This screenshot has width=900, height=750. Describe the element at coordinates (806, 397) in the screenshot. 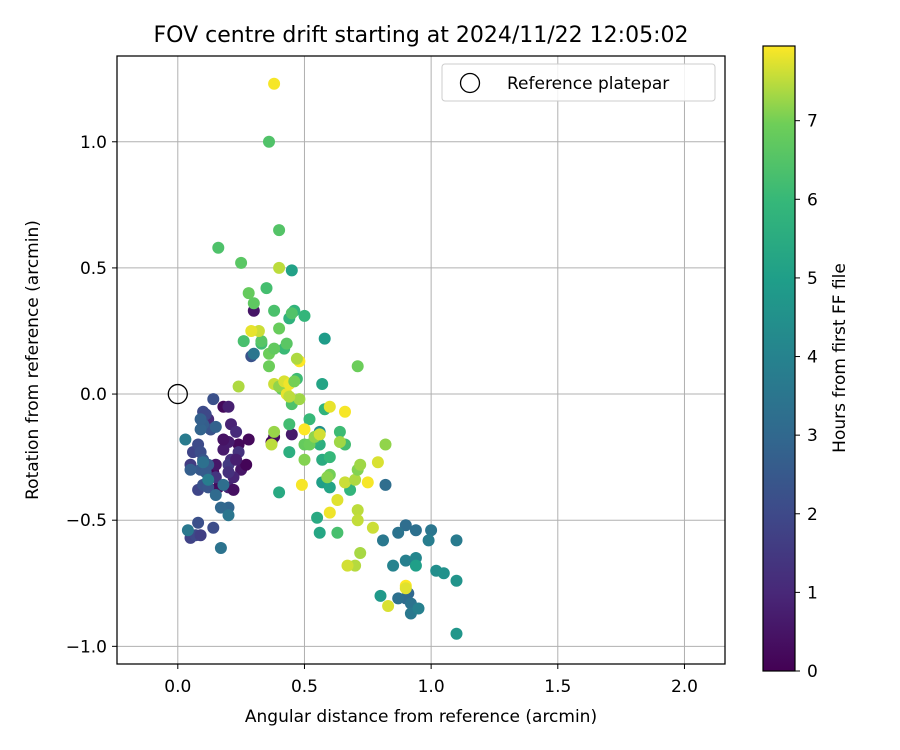

I see `colorbar-ticks: 0 1 2 3 4 5 6 7` at that location.